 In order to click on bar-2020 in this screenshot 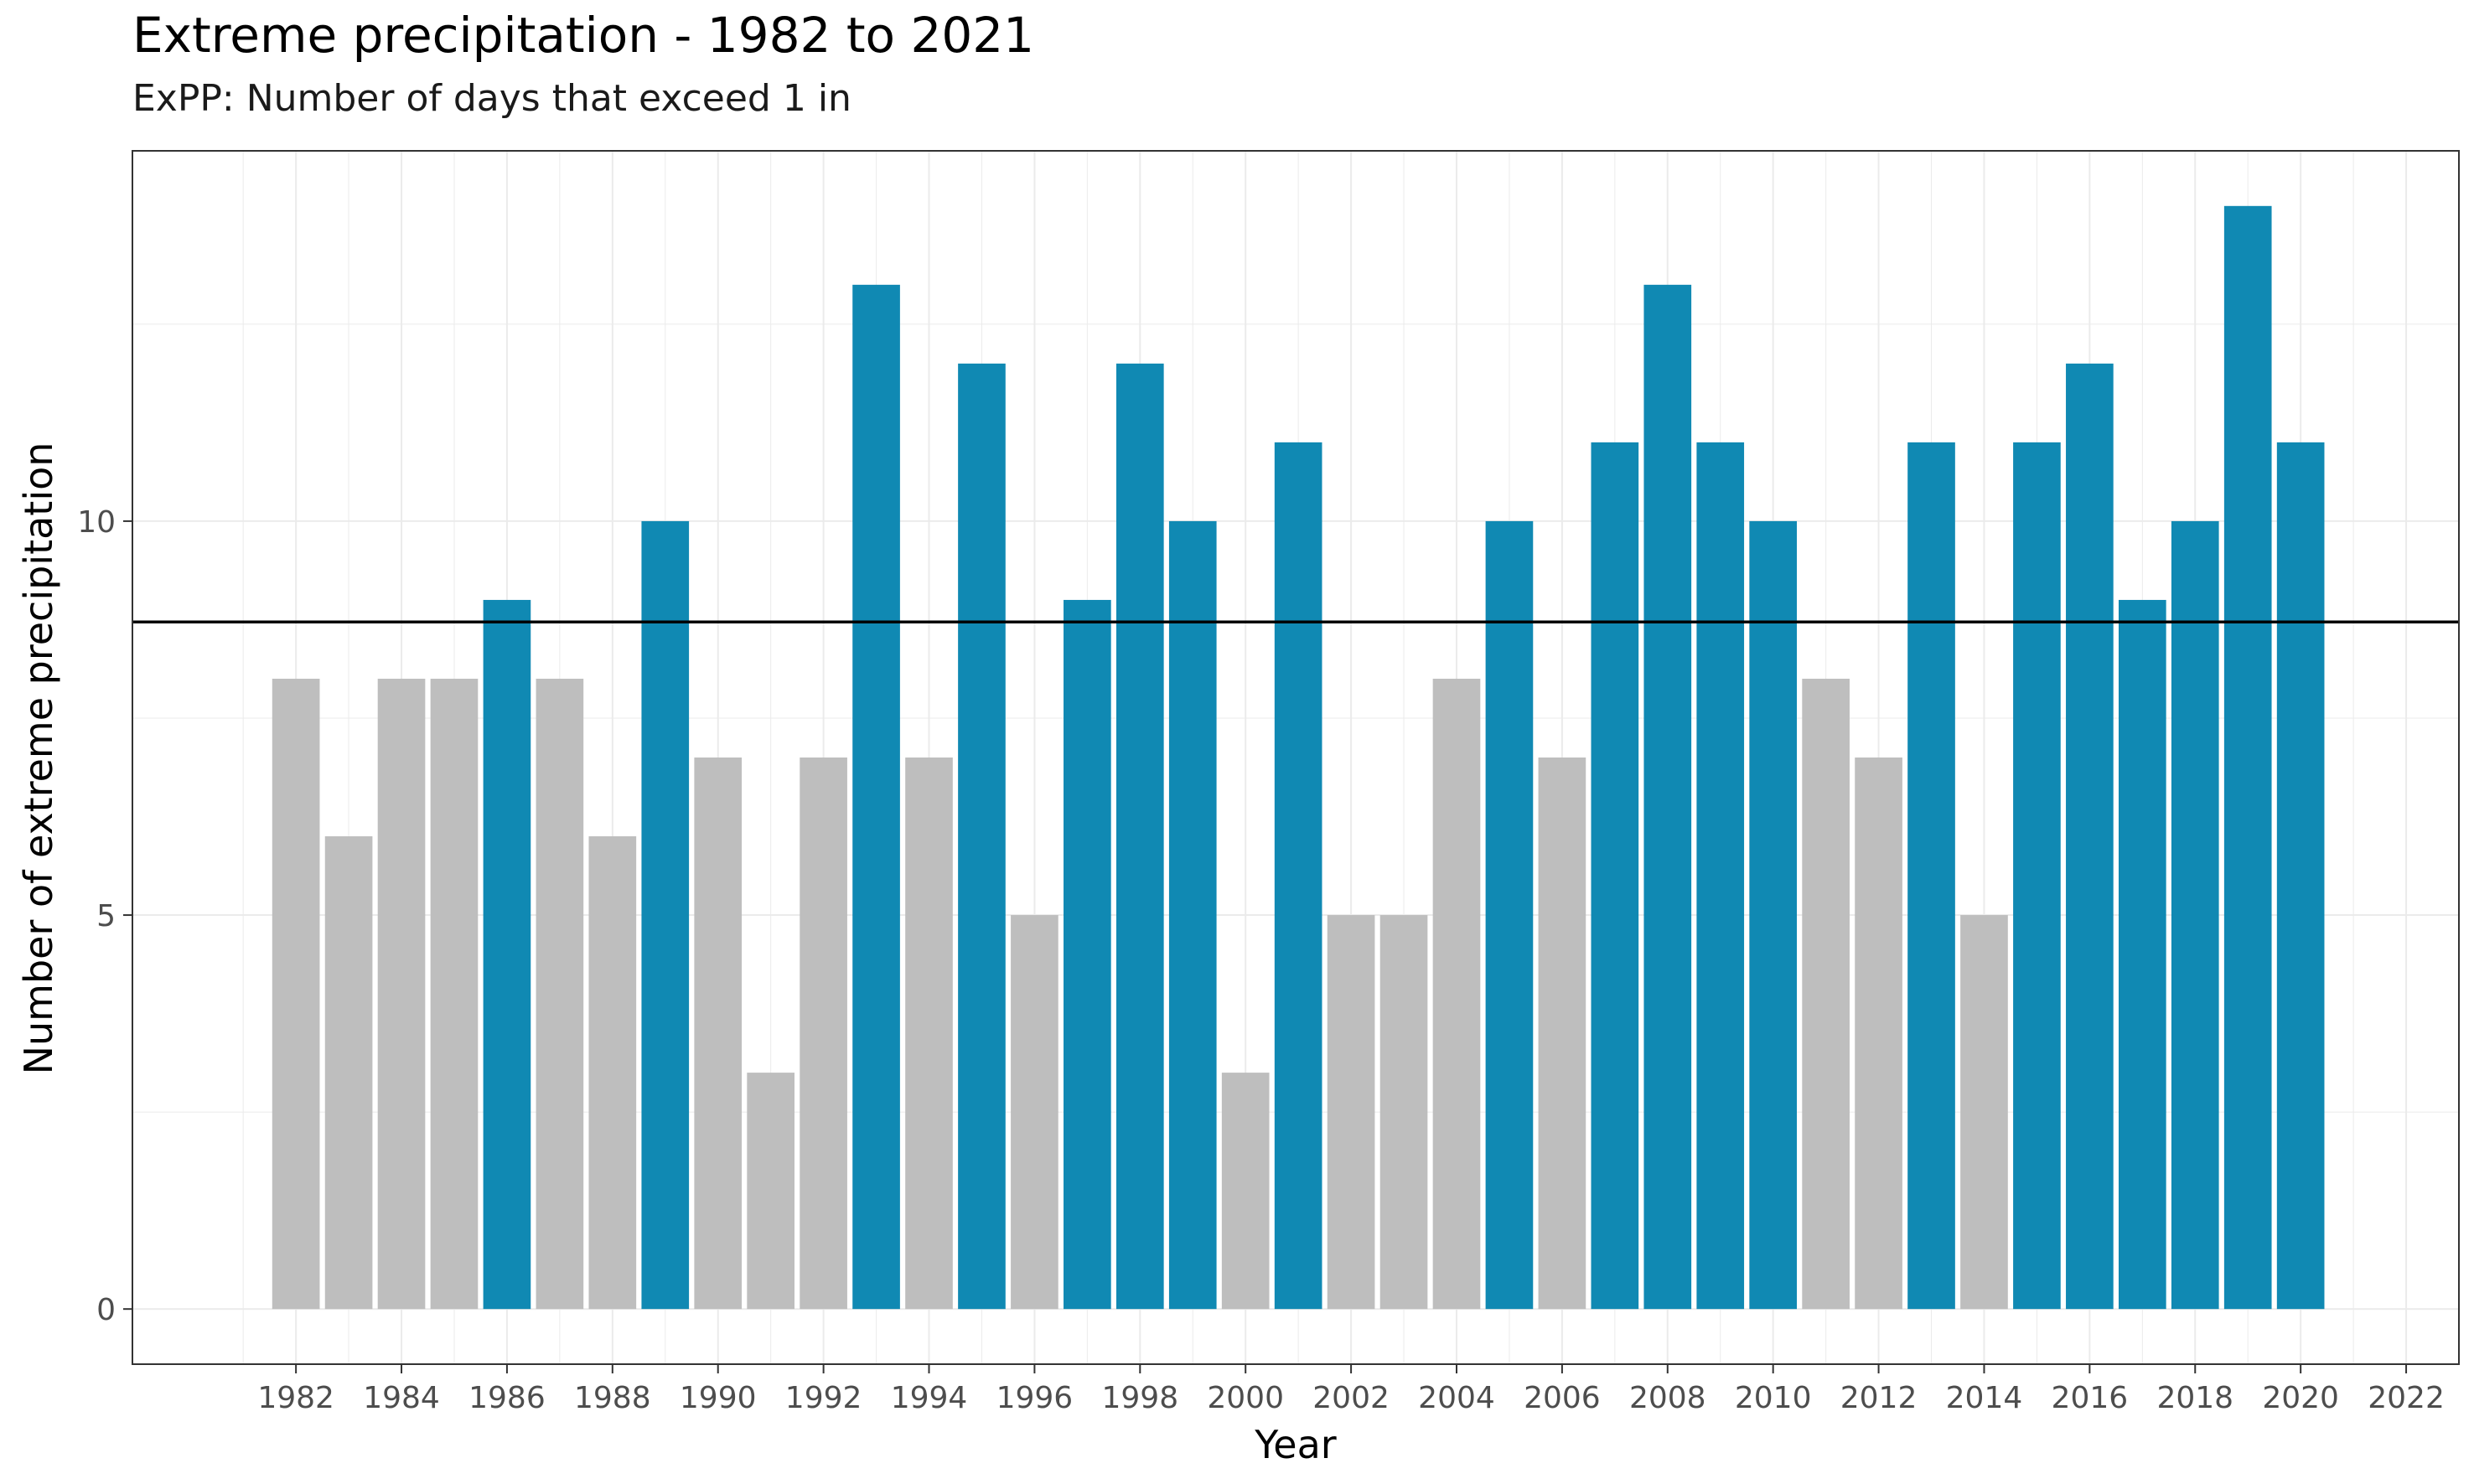, I will do `click(2300, 876)`.